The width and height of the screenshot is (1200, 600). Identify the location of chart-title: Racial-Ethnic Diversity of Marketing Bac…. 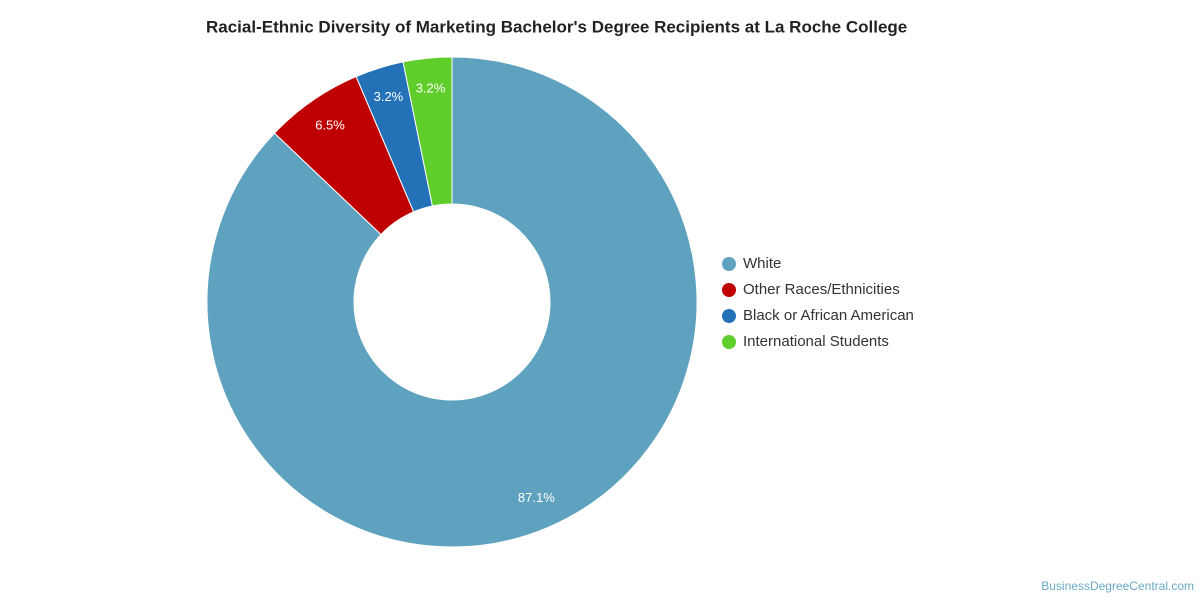
(556, 26).